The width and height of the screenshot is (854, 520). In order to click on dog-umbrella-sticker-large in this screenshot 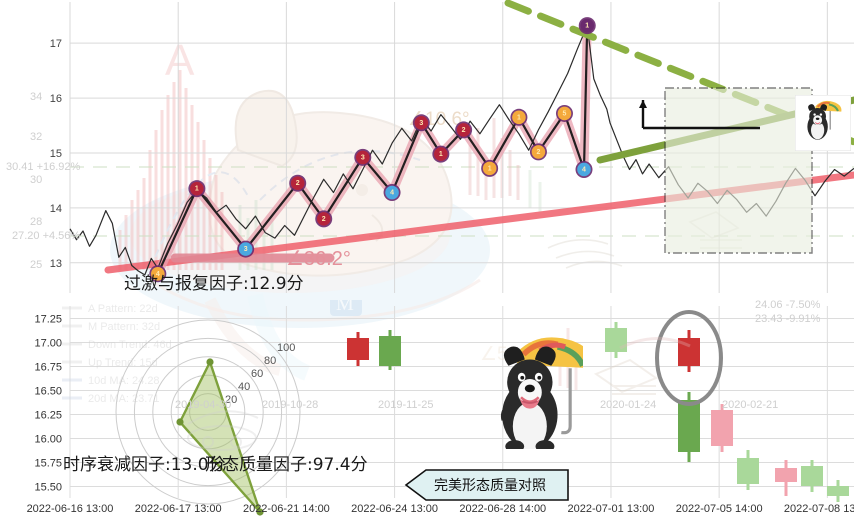, I will do `click(541, 393)`.